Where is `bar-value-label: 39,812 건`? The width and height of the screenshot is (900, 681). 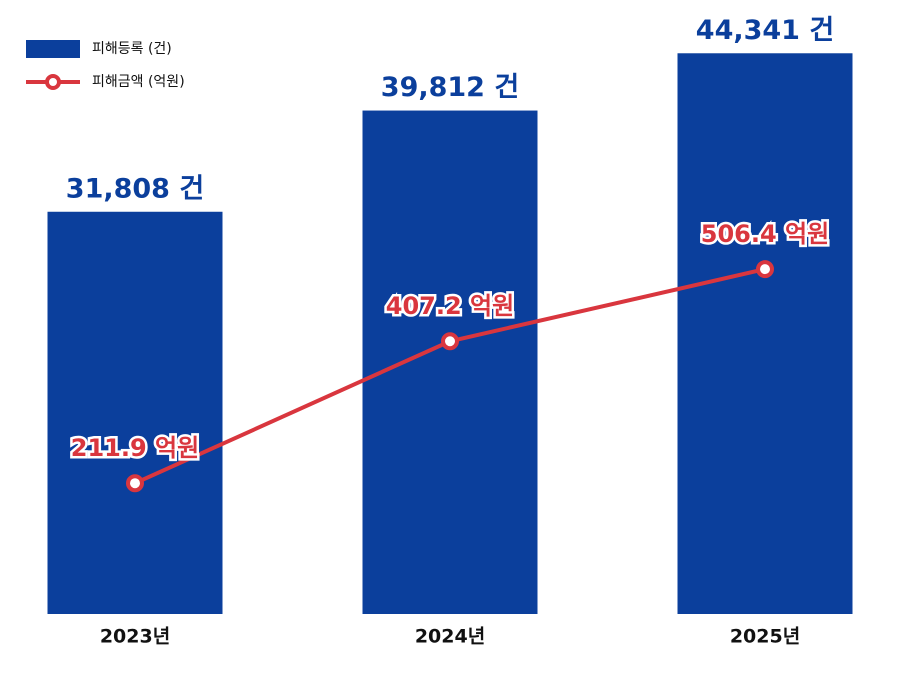
bar-value-label: 39,812 건 is located at coordinates (450, 87).